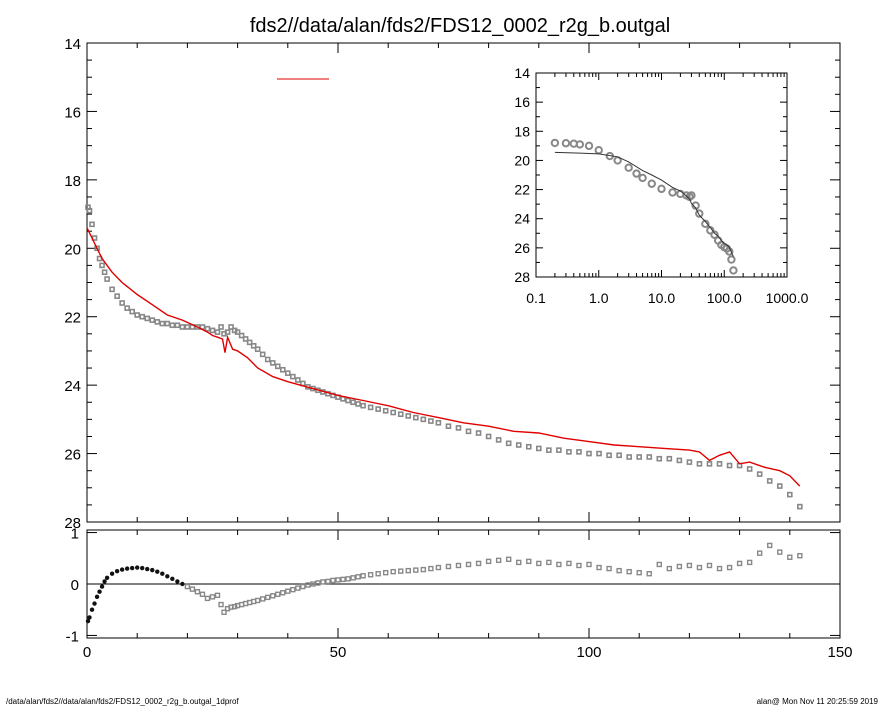 The width and height of the screenshot is (885, 708). I want to click on residual-xtick-label: 100, so click(588, 652).